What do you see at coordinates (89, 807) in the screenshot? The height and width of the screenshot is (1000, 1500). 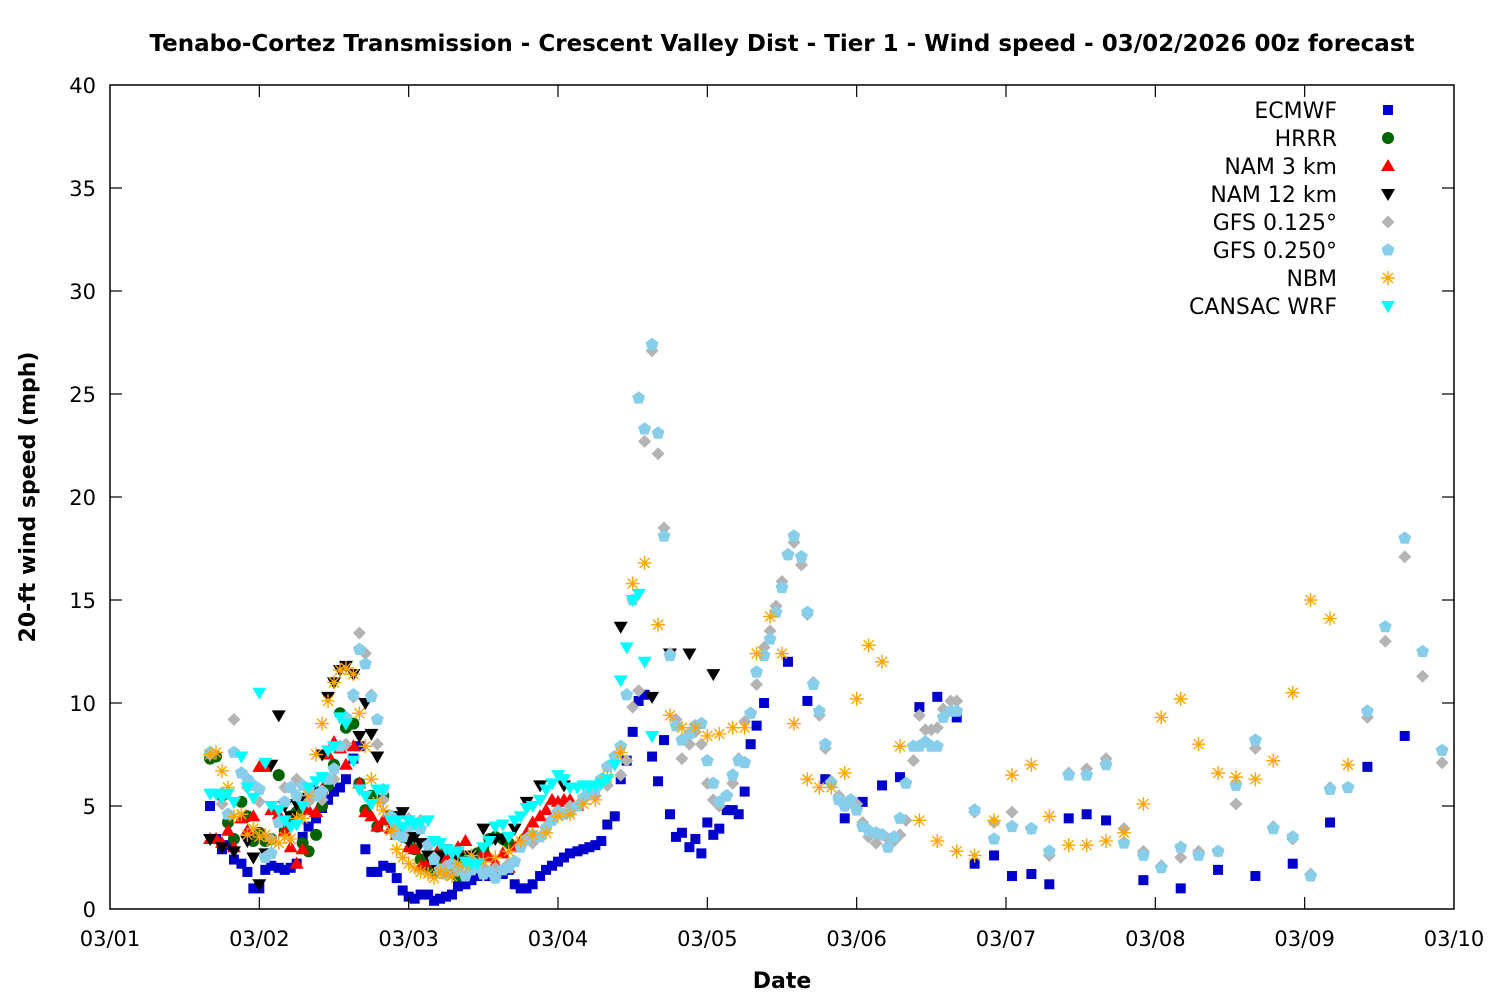 I see `y-tick-label: 5` at bounding box center [89, 807].